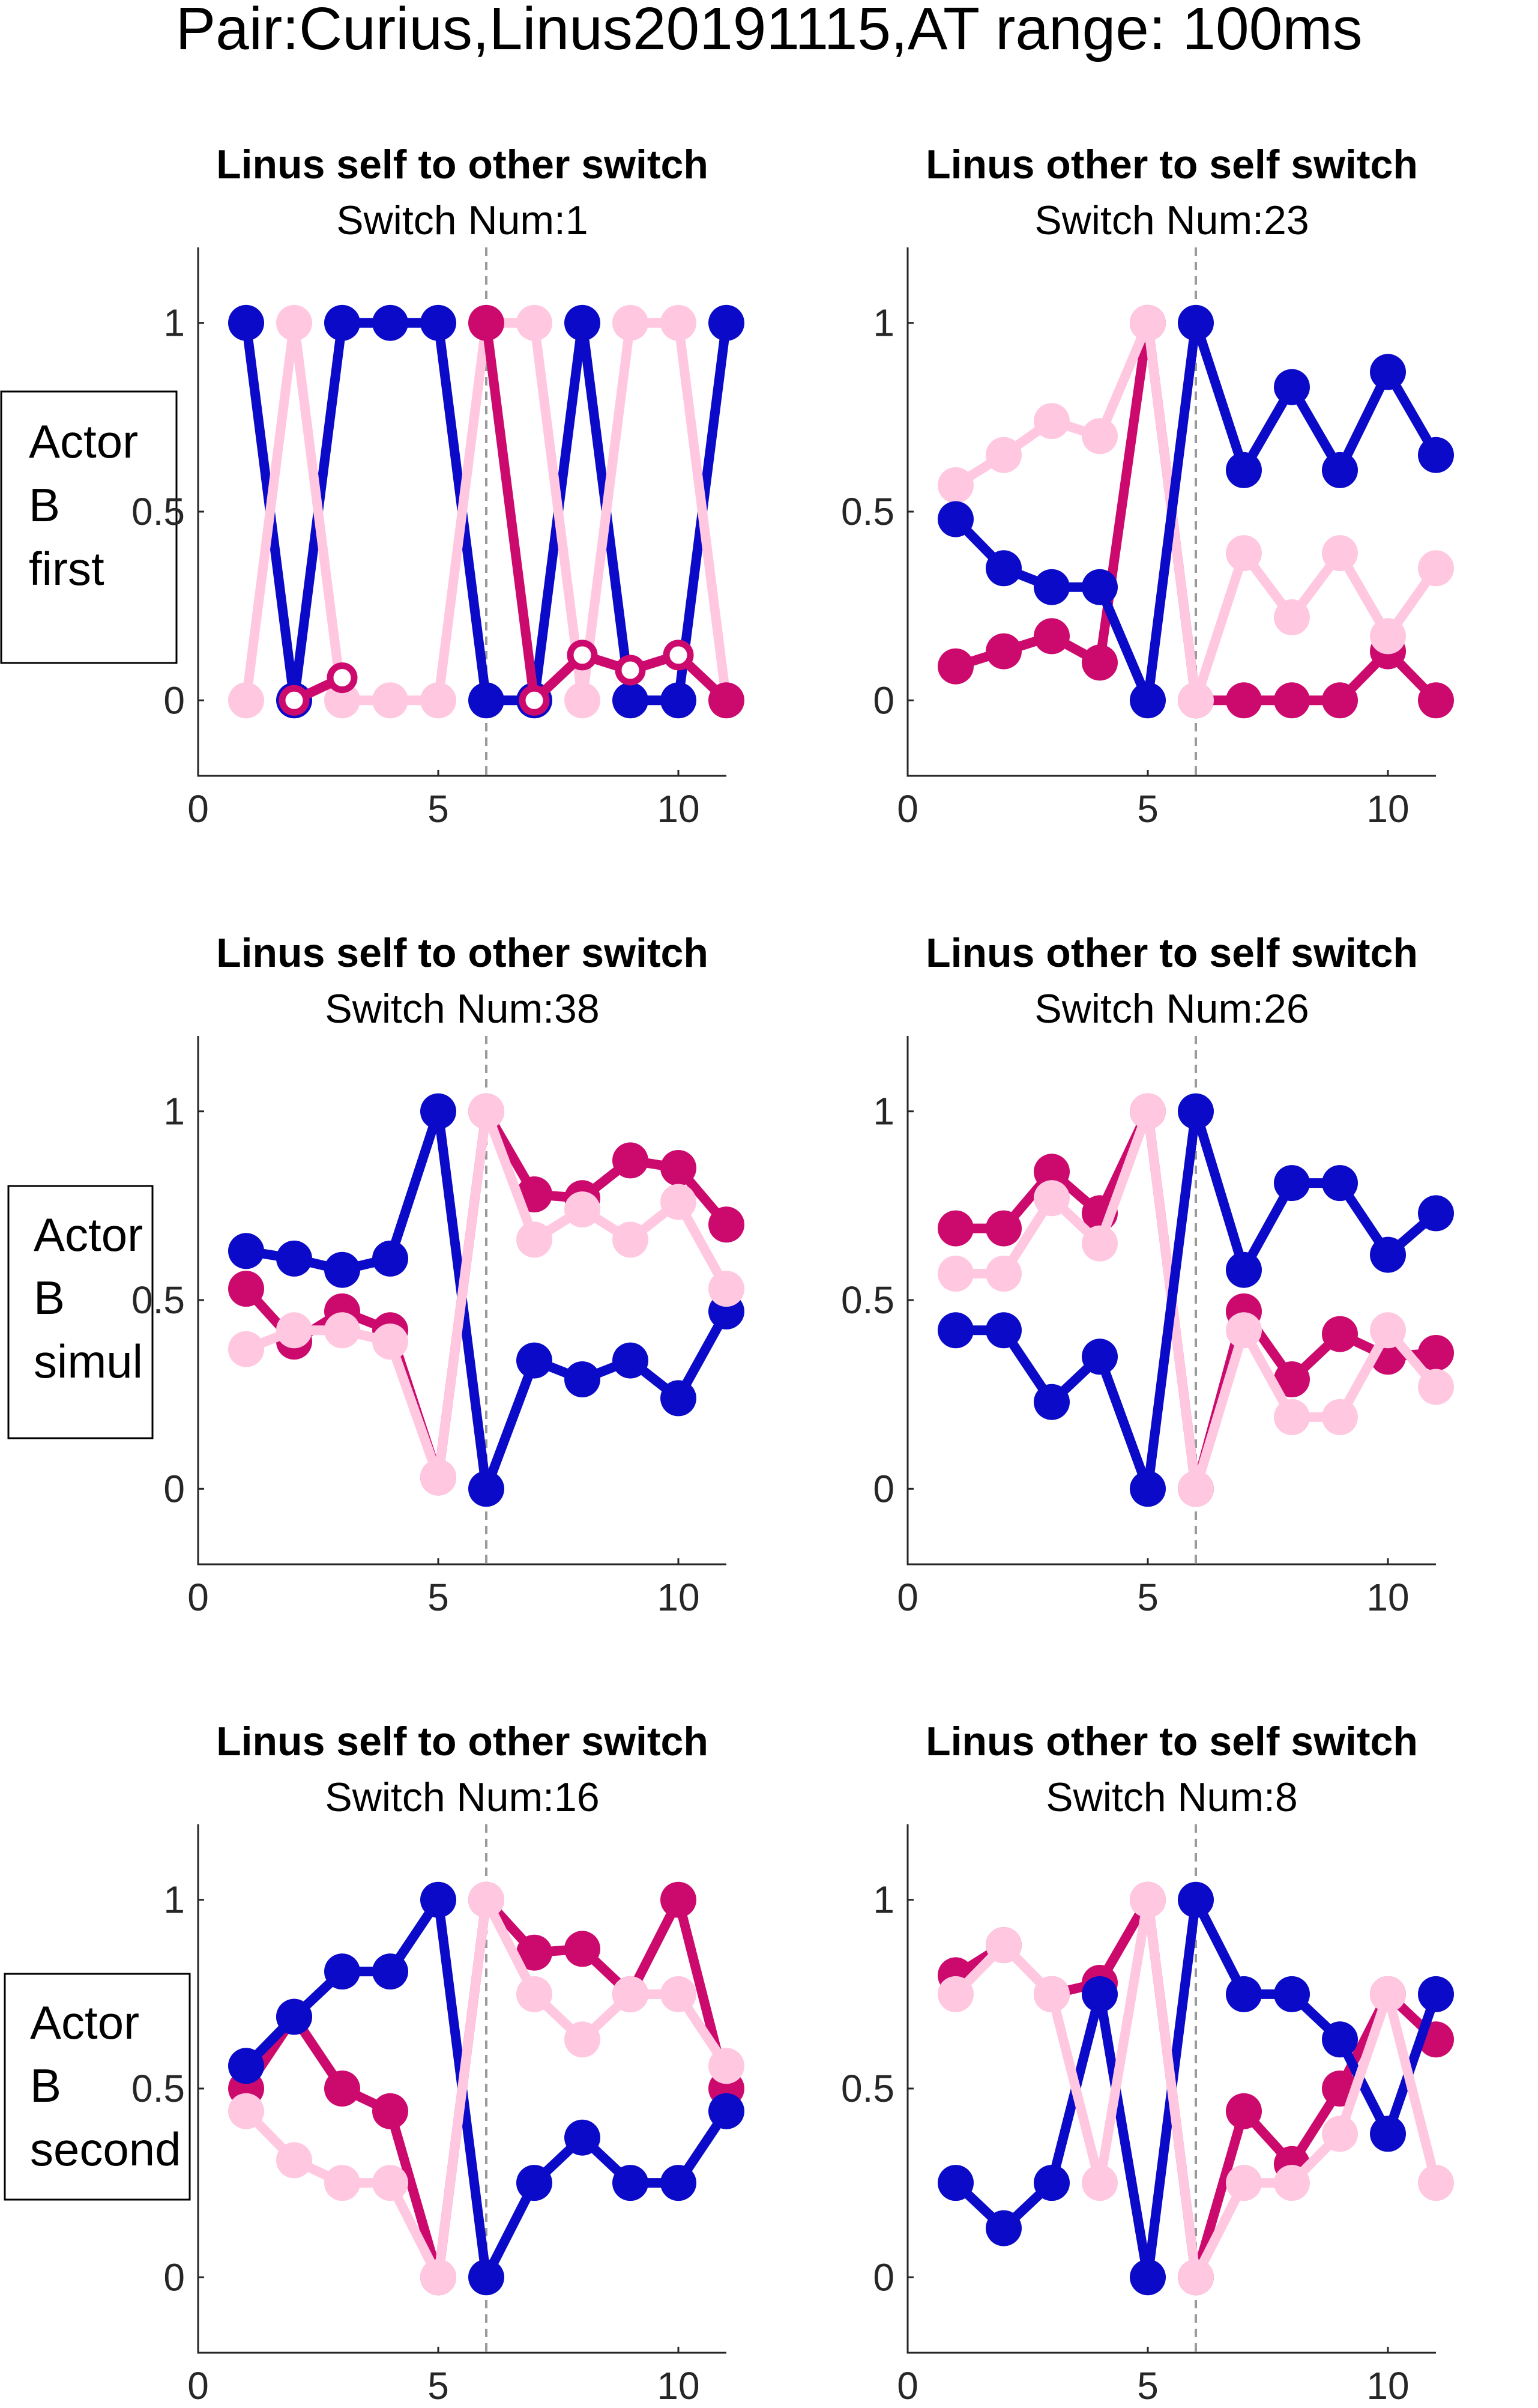 This screenshot has width=1538, height=2408. I want to click on panel-title: Linus other to self switch, so click(1172, 164).